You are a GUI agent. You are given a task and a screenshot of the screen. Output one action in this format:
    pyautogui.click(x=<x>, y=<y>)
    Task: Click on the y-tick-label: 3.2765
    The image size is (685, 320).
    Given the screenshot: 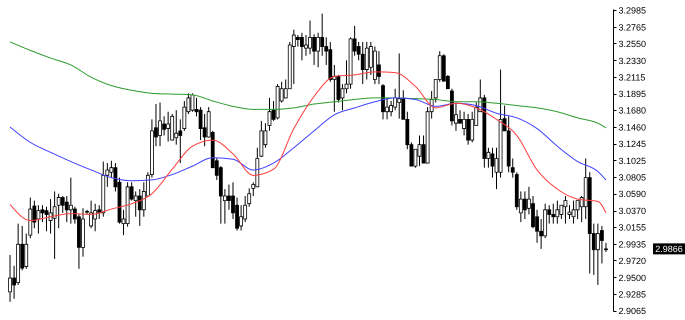 What is the action you would take?
    pyautogui.click(x=632, y=27)
    